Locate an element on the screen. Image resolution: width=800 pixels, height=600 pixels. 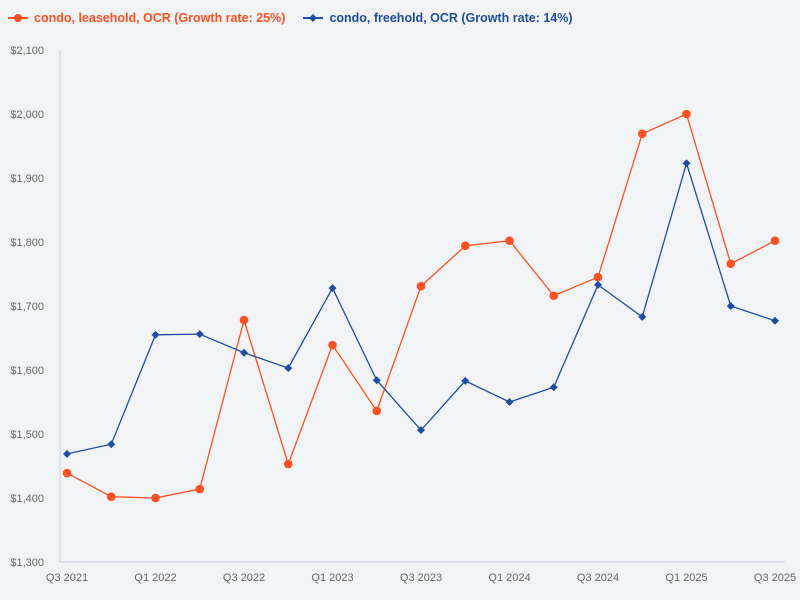
diamond-marker-icon is located at coordinates (313, 18).